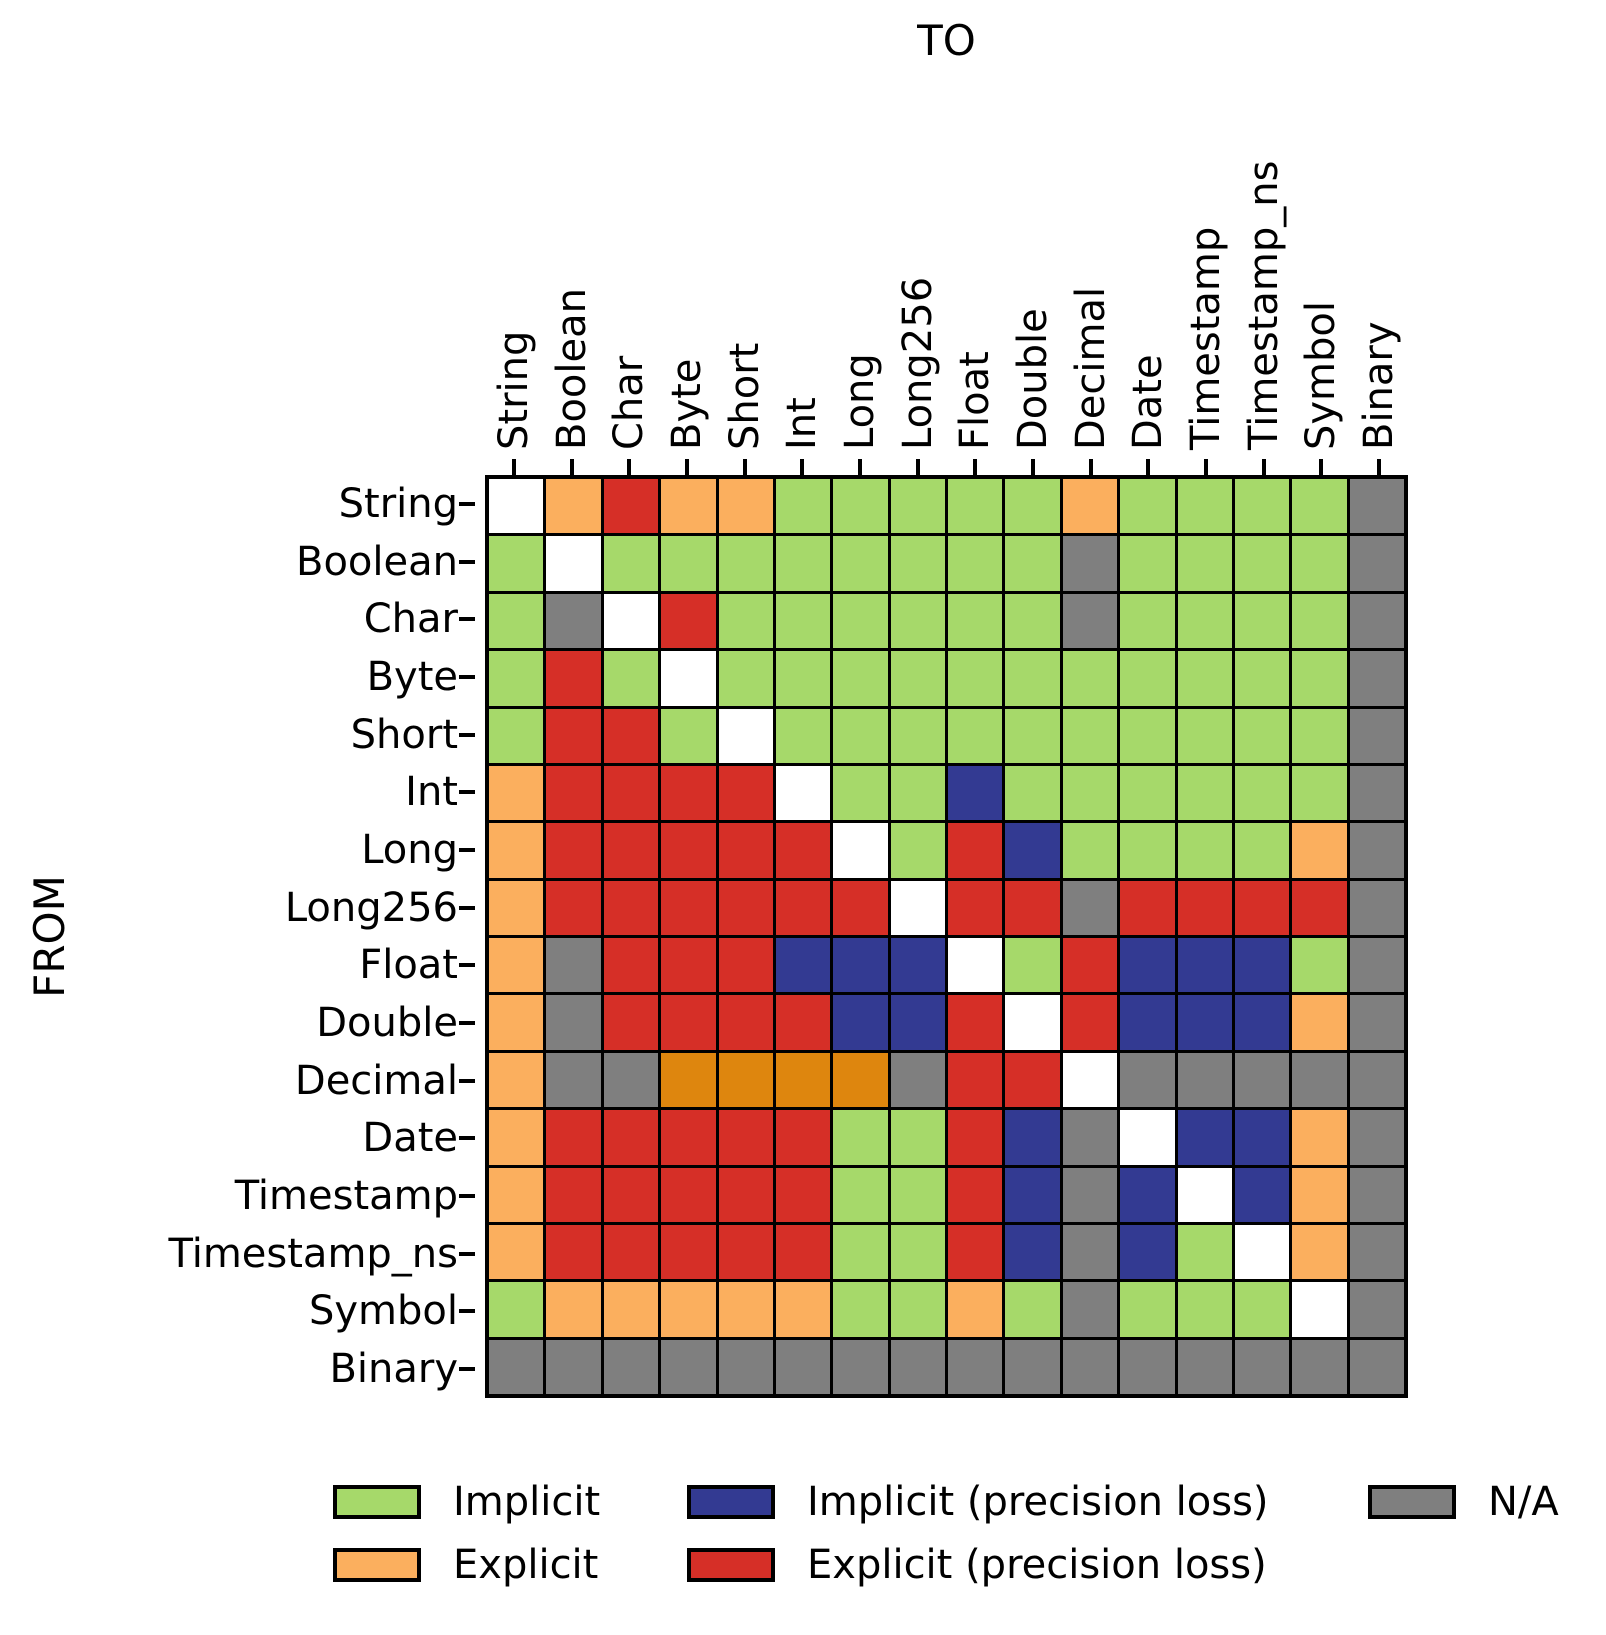 The width and height of the screenshot is (1606, 1635). What do you see at coordinates (802, 423) in the screenshot?
I see `x-tick-label: Int` at bounding box center [802, 423].